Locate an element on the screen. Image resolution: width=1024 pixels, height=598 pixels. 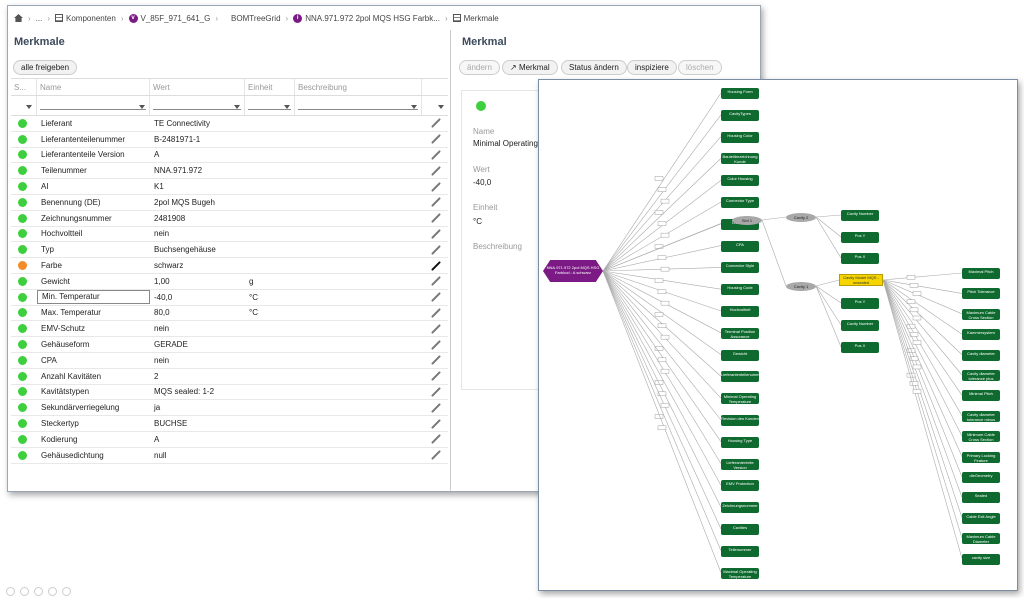
graph-node: Connector Type is located at coordinates (740, 202).